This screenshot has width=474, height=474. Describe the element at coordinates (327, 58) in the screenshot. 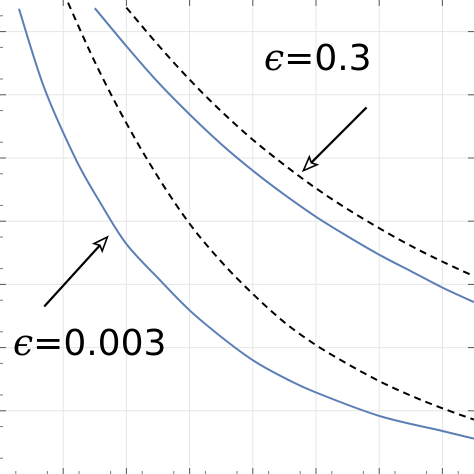

I see `annotation-eps-value: =0.3` at that location.